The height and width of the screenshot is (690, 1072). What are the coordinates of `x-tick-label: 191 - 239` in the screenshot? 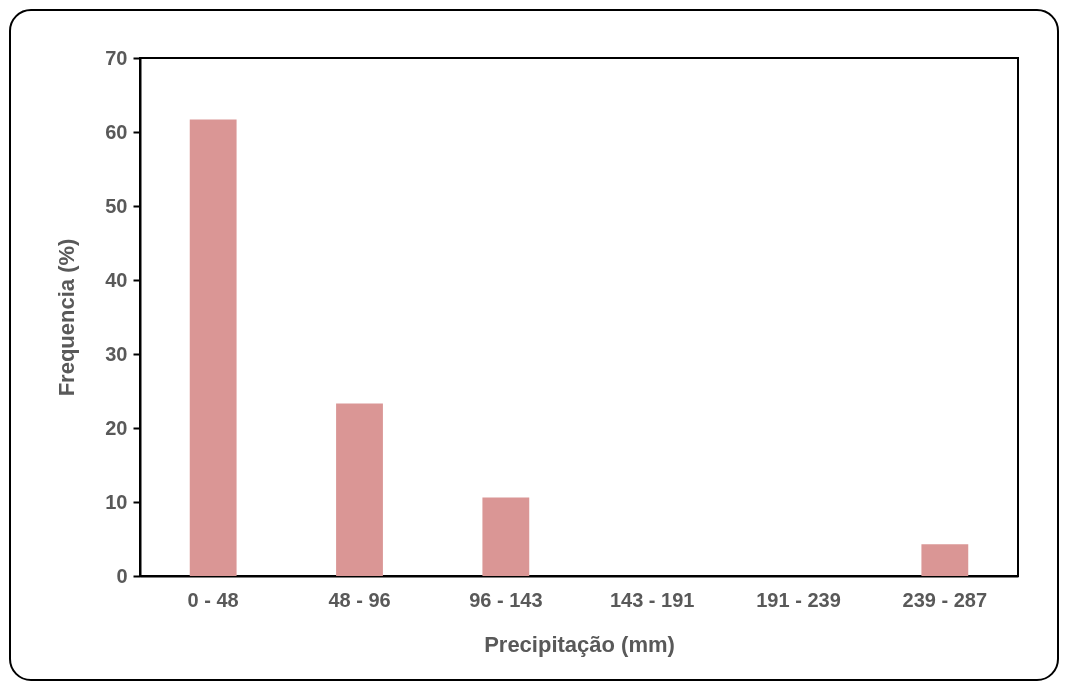 It's located at (798, 599).